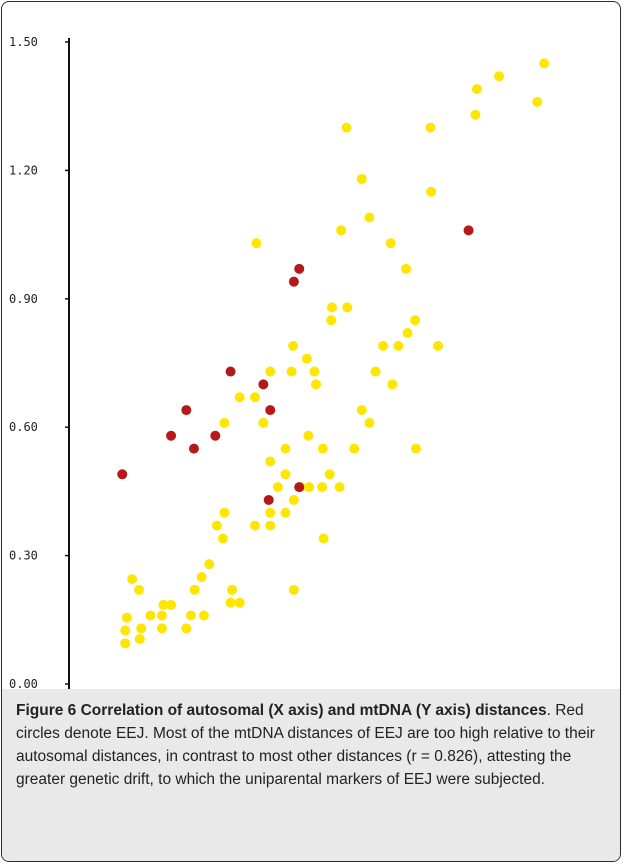 This screenshot has height=865, width=624. I want to click on y-tick-label: 1.20, so click(23, 170).